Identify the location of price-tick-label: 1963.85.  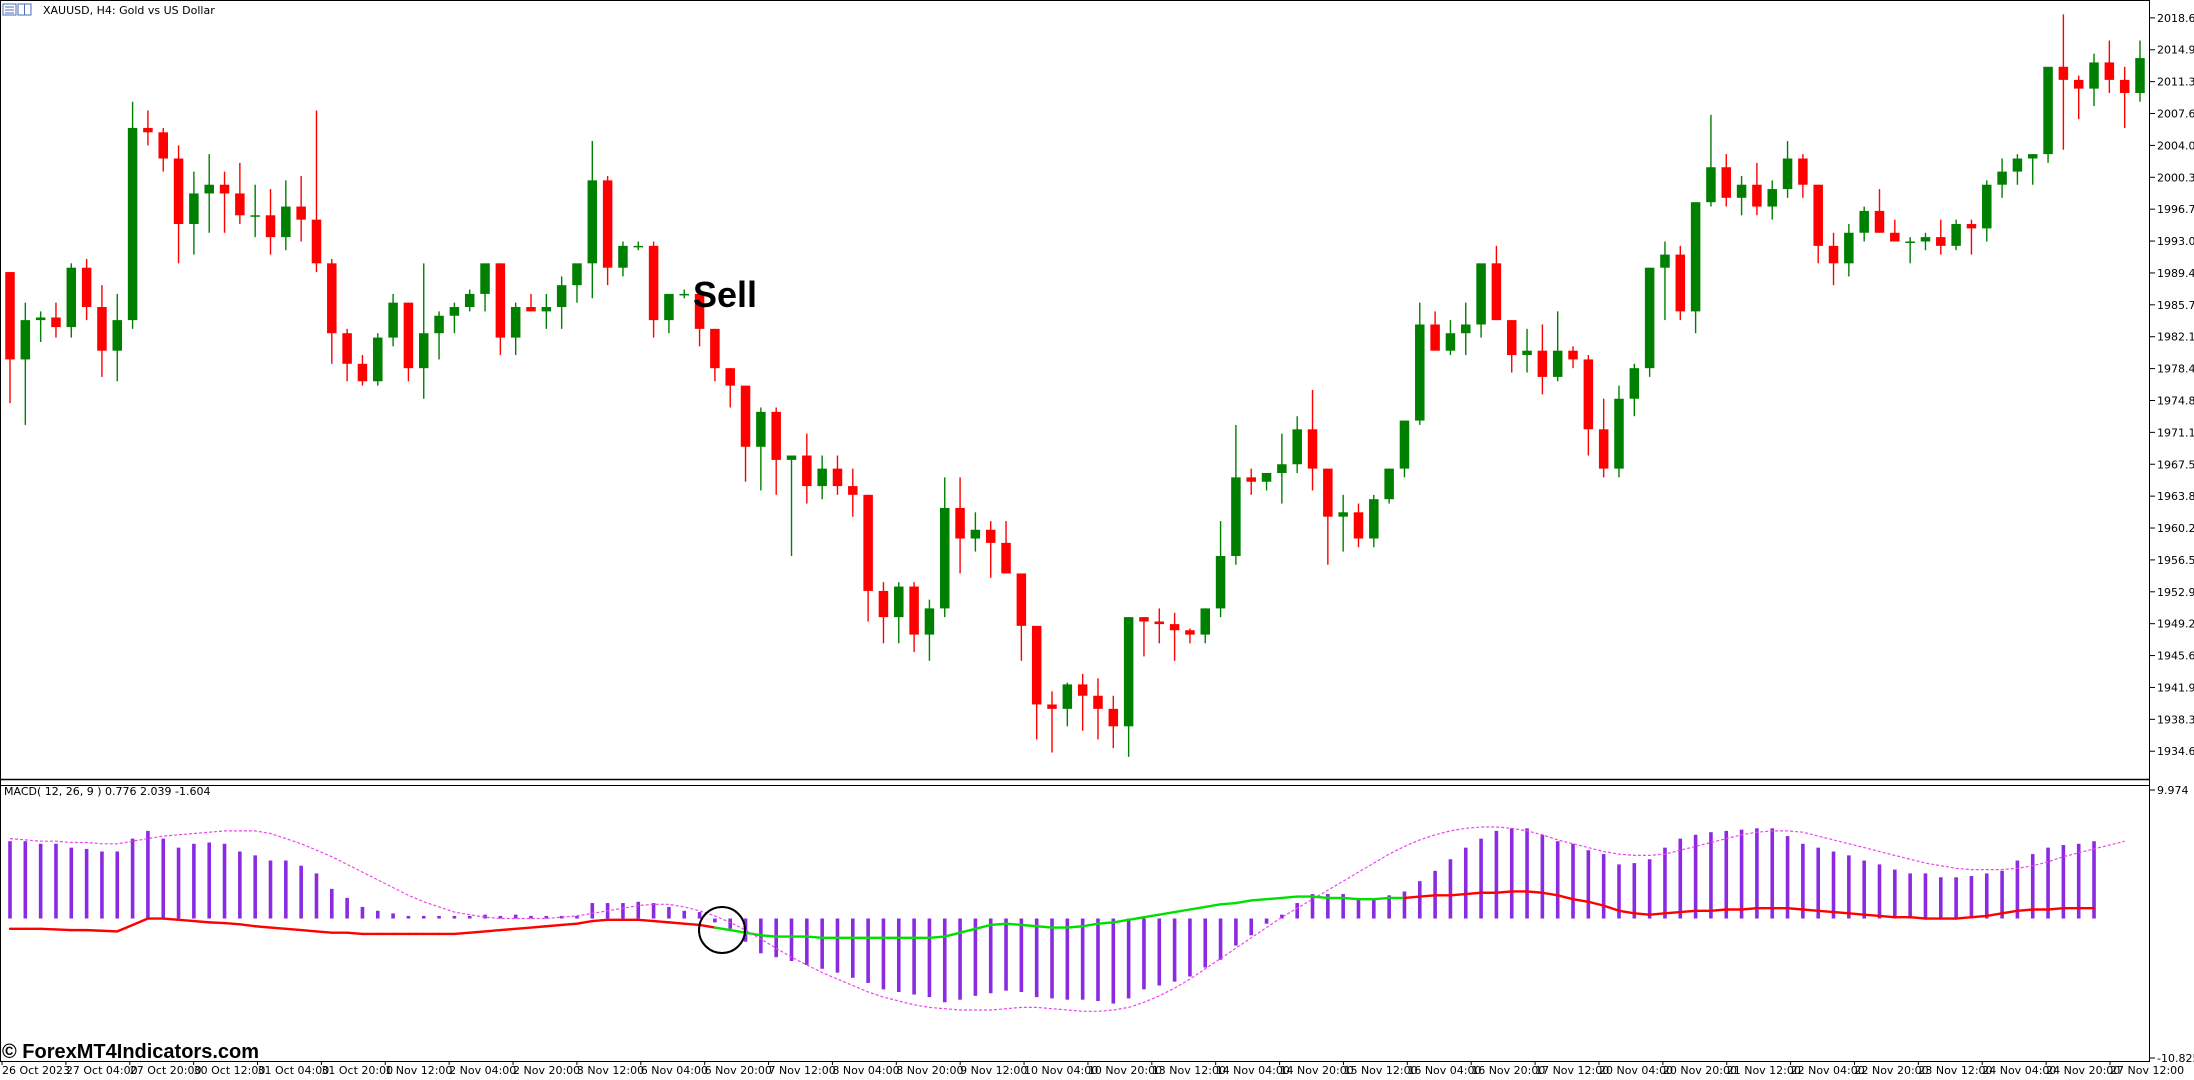
(2175, 496).